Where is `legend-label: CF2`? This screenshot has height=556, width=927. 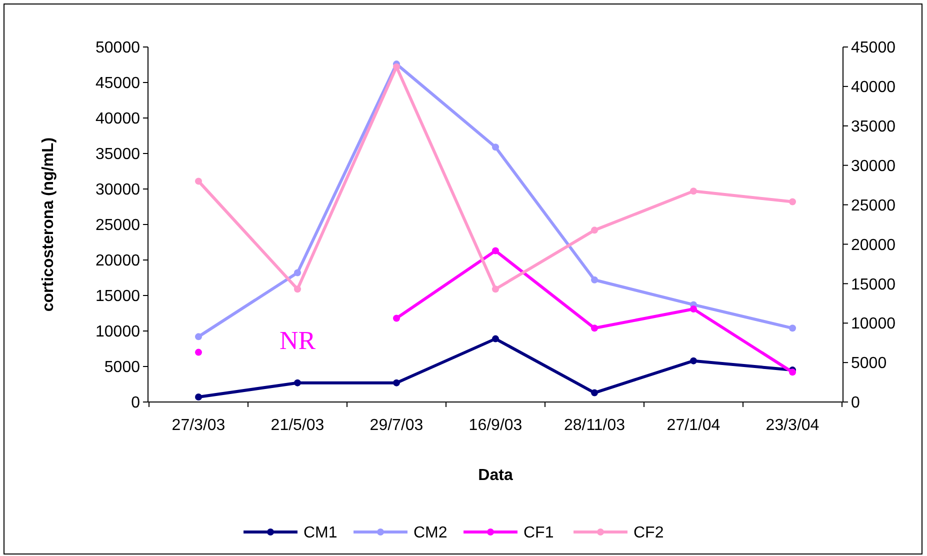
legend-label: CF2 is located at coordinates (649, 533).